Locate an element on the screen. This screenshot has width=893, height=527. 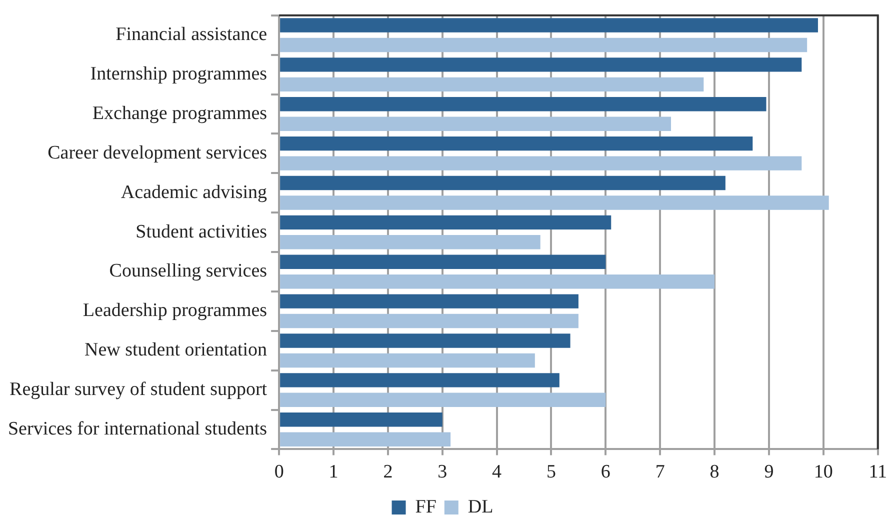
x-tick-label: 11 is located at coordinates (877, 472).